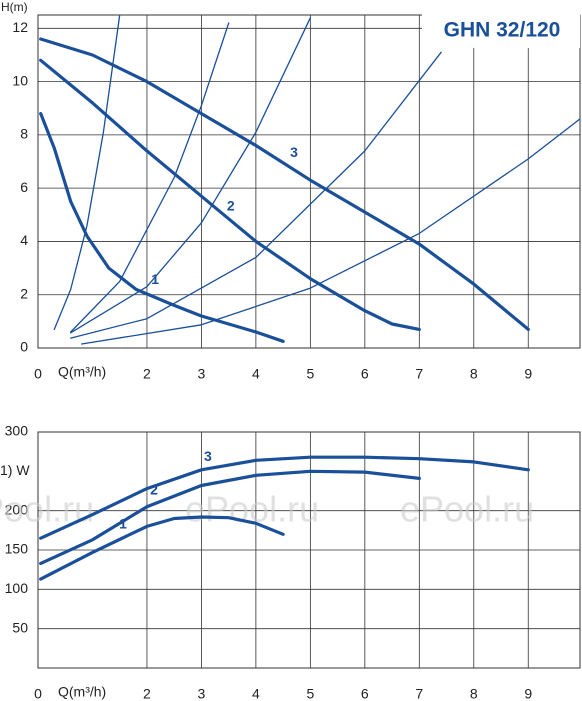  What do you see at coordinates (14, 7) in the screenshot?
I see `y-axis-label: H(m)` at bounding box center [14, 7].